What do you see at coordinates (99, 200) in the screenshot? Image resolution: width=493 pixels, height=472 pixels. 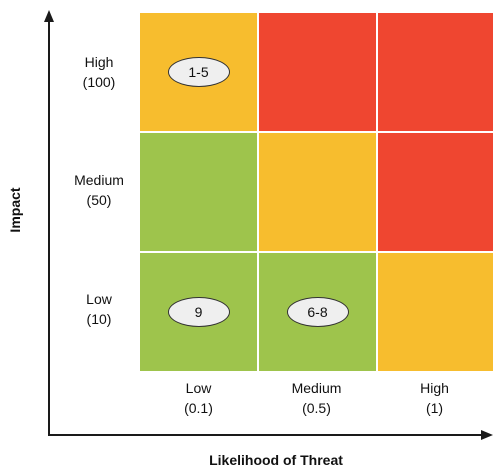 I see `row-label-value: (50)` at bounding box center [99, 200].